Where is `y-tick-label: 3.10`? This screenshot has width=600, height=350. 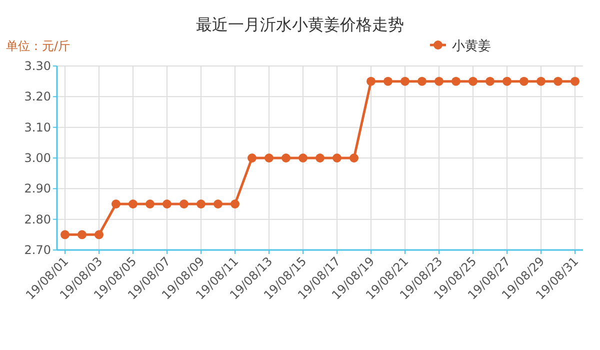 y-tick-label: 3.10 is located at coordinates (37, 127).